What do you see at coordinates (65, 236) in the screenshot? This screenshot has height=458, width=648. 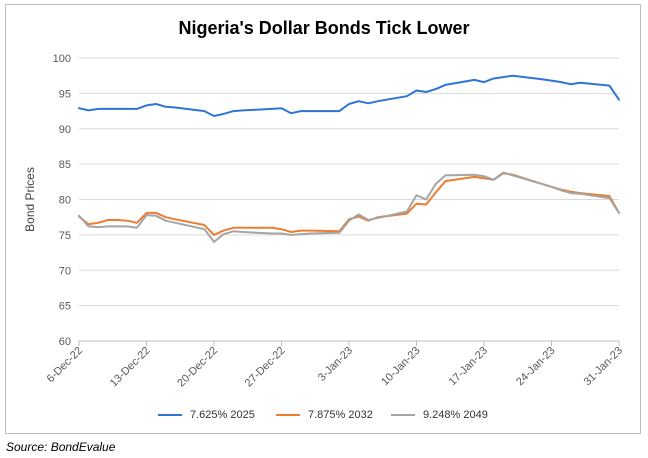 I see `y-tick-label-75: 75` at bounding box center [65, 236].